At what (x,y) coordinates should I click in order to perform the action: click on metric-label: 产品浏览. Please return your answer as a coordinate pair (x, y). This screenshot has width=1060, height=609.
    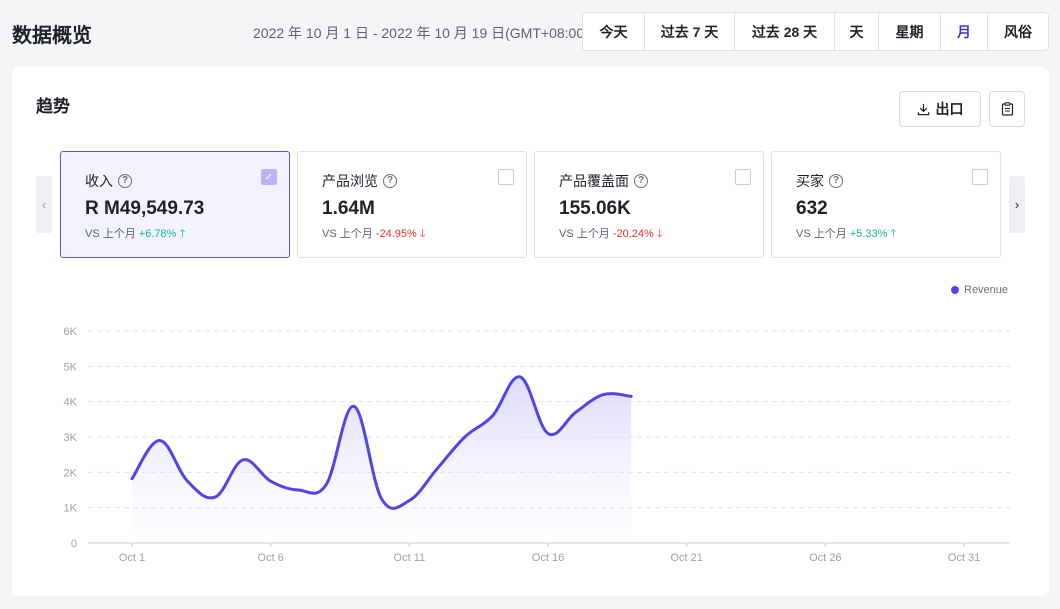
    Looking at the image, I should click on (350, 181).